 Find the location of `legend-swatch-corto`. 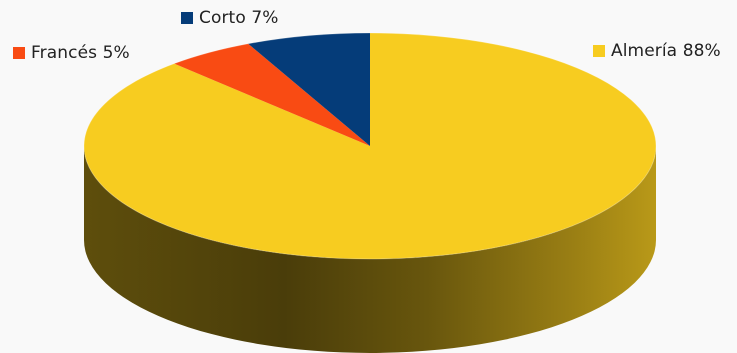

legend-swatch-corto is located at coordinates (187, 18).